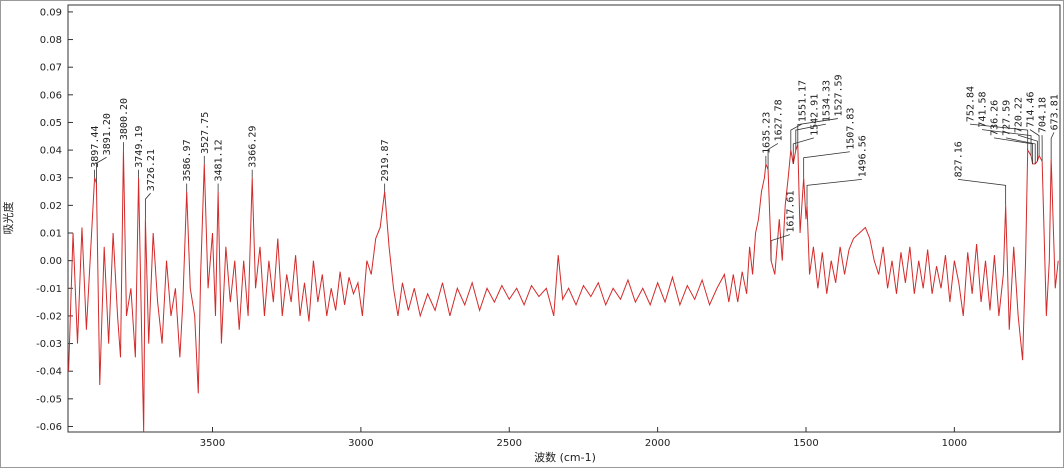  What do you see at coordinates (954, 443) in the screenshot?
I see `x-tick-label: 1000` at bounding box center [954, 443].